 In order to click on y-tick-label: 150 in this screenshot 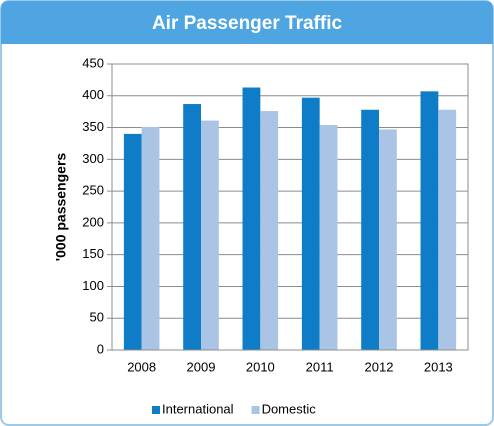, I will do `click(93, 253)`.